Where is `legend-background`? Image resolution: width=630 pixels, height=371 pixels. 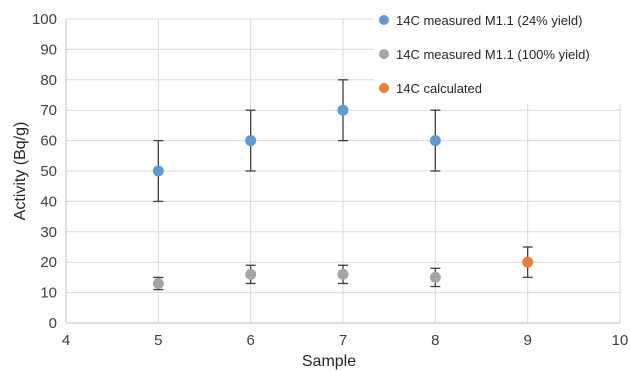
legend-background is located at coordinates (499, 55).